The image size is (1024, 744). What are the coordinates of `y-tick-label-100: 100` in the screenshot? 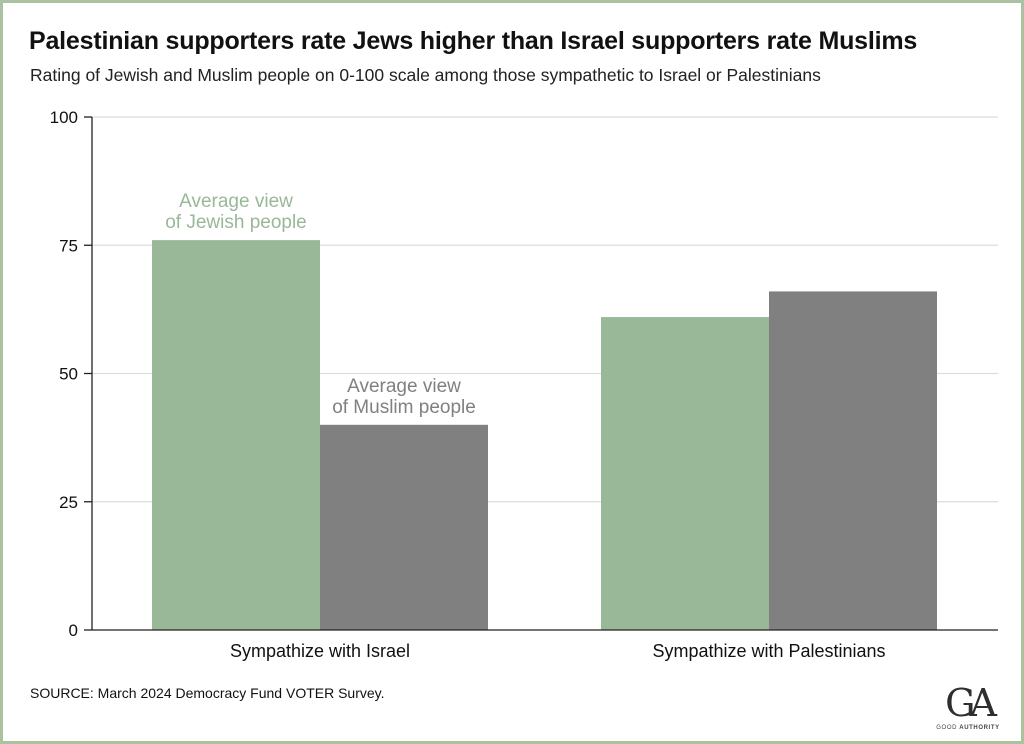 It's located at (64, 117).